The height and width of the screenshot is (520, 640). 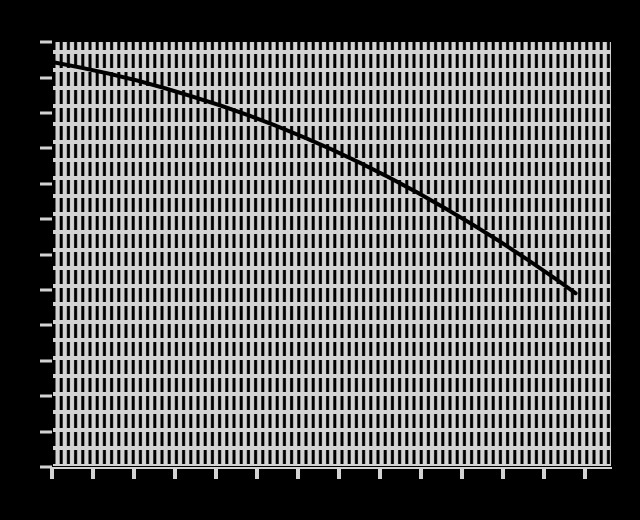 I want to click on x-axis-ticks, so click(x=318, y=473).